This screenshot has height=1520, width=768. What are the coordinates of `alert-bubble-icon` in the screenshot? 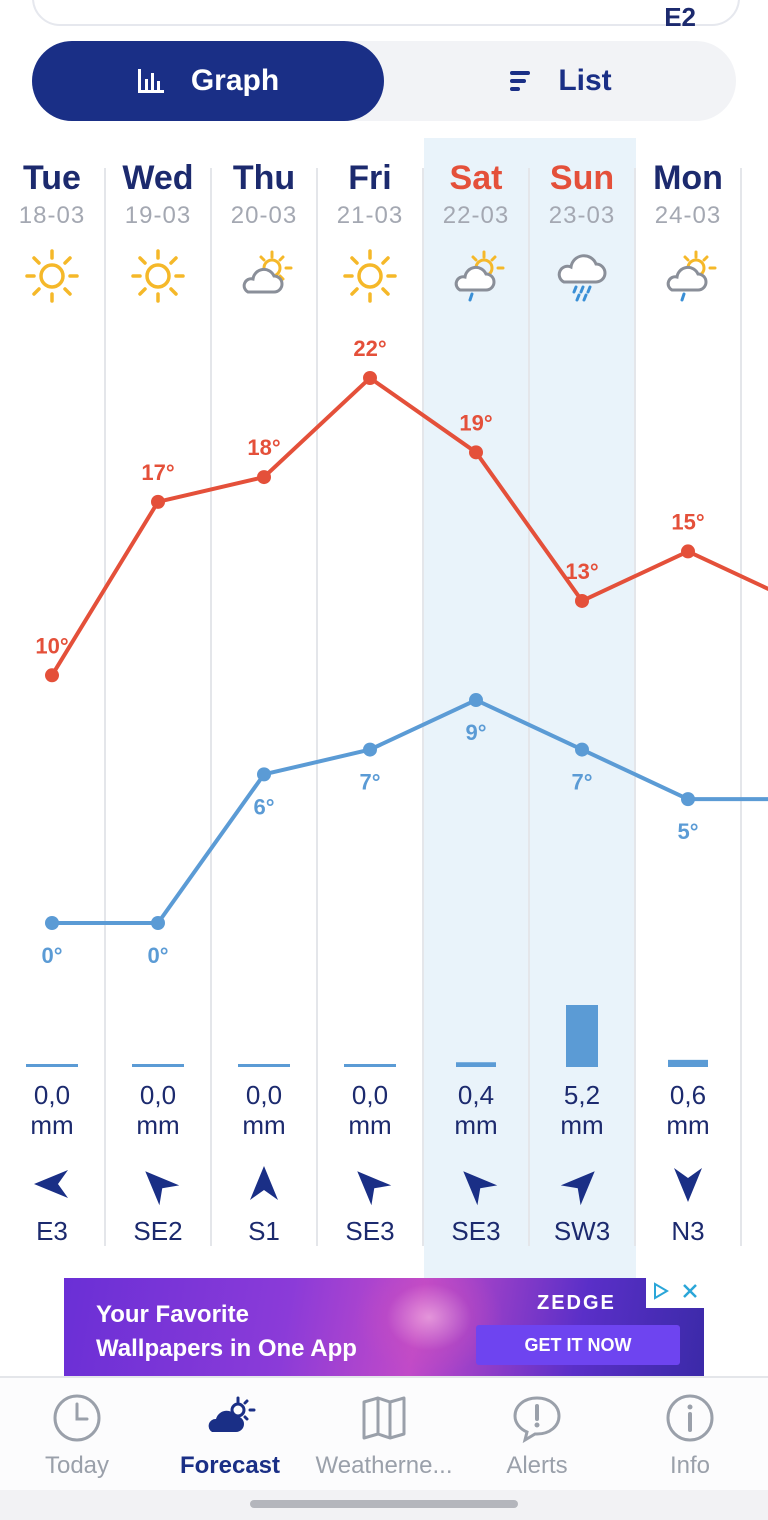 It's located at (537, 1418).